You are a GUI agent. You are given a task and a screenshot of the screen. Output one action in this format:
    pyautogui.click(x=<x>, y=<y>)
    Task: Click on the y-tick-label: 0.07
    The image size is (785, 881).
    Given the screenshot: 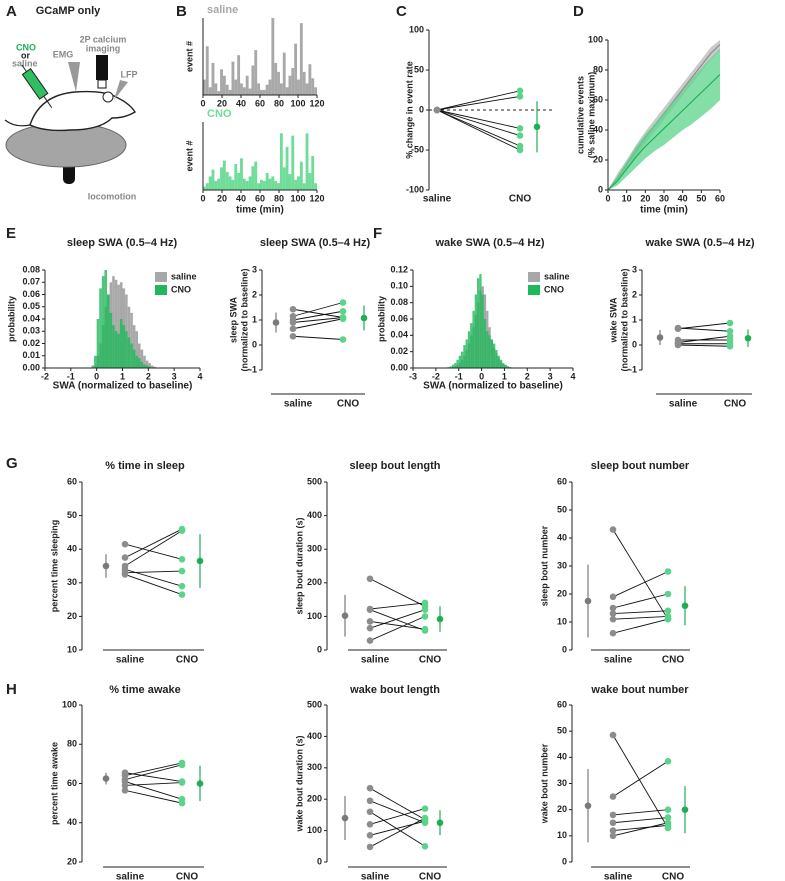 What is the action you would take?
    pyautogui.click(x=31, y=282)
    